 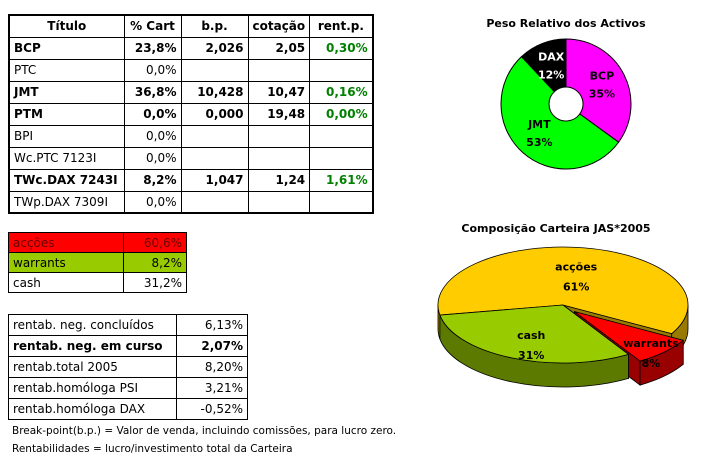 I want to click on chart-title: Composição Carteira JAS*2005, so click(x=555, y=228).